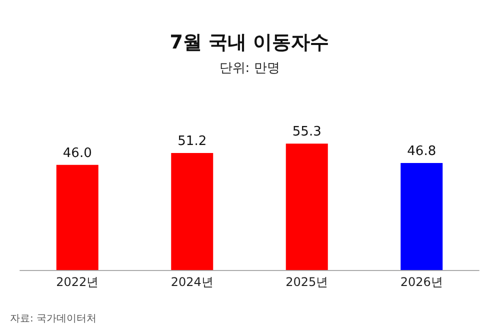  Describe the element at coordinates (307, 282) in the screenshot. I see `x-tick-label: 2025년` at that location.